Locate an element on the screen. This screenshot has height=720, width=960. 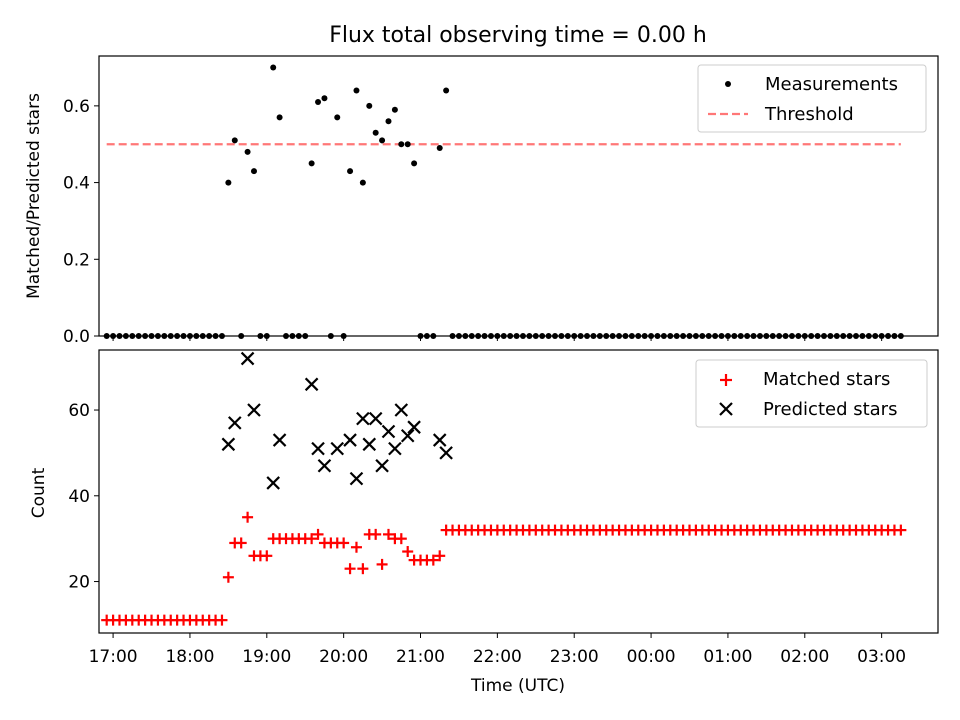
legend-matched-label: Matched stars is located at coordinates (826, 379).